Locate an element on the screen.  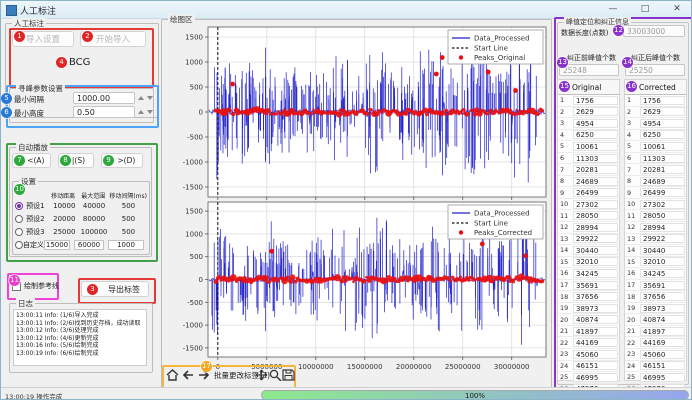
table-row: 3 4954 is located at coordinates (588, 124).